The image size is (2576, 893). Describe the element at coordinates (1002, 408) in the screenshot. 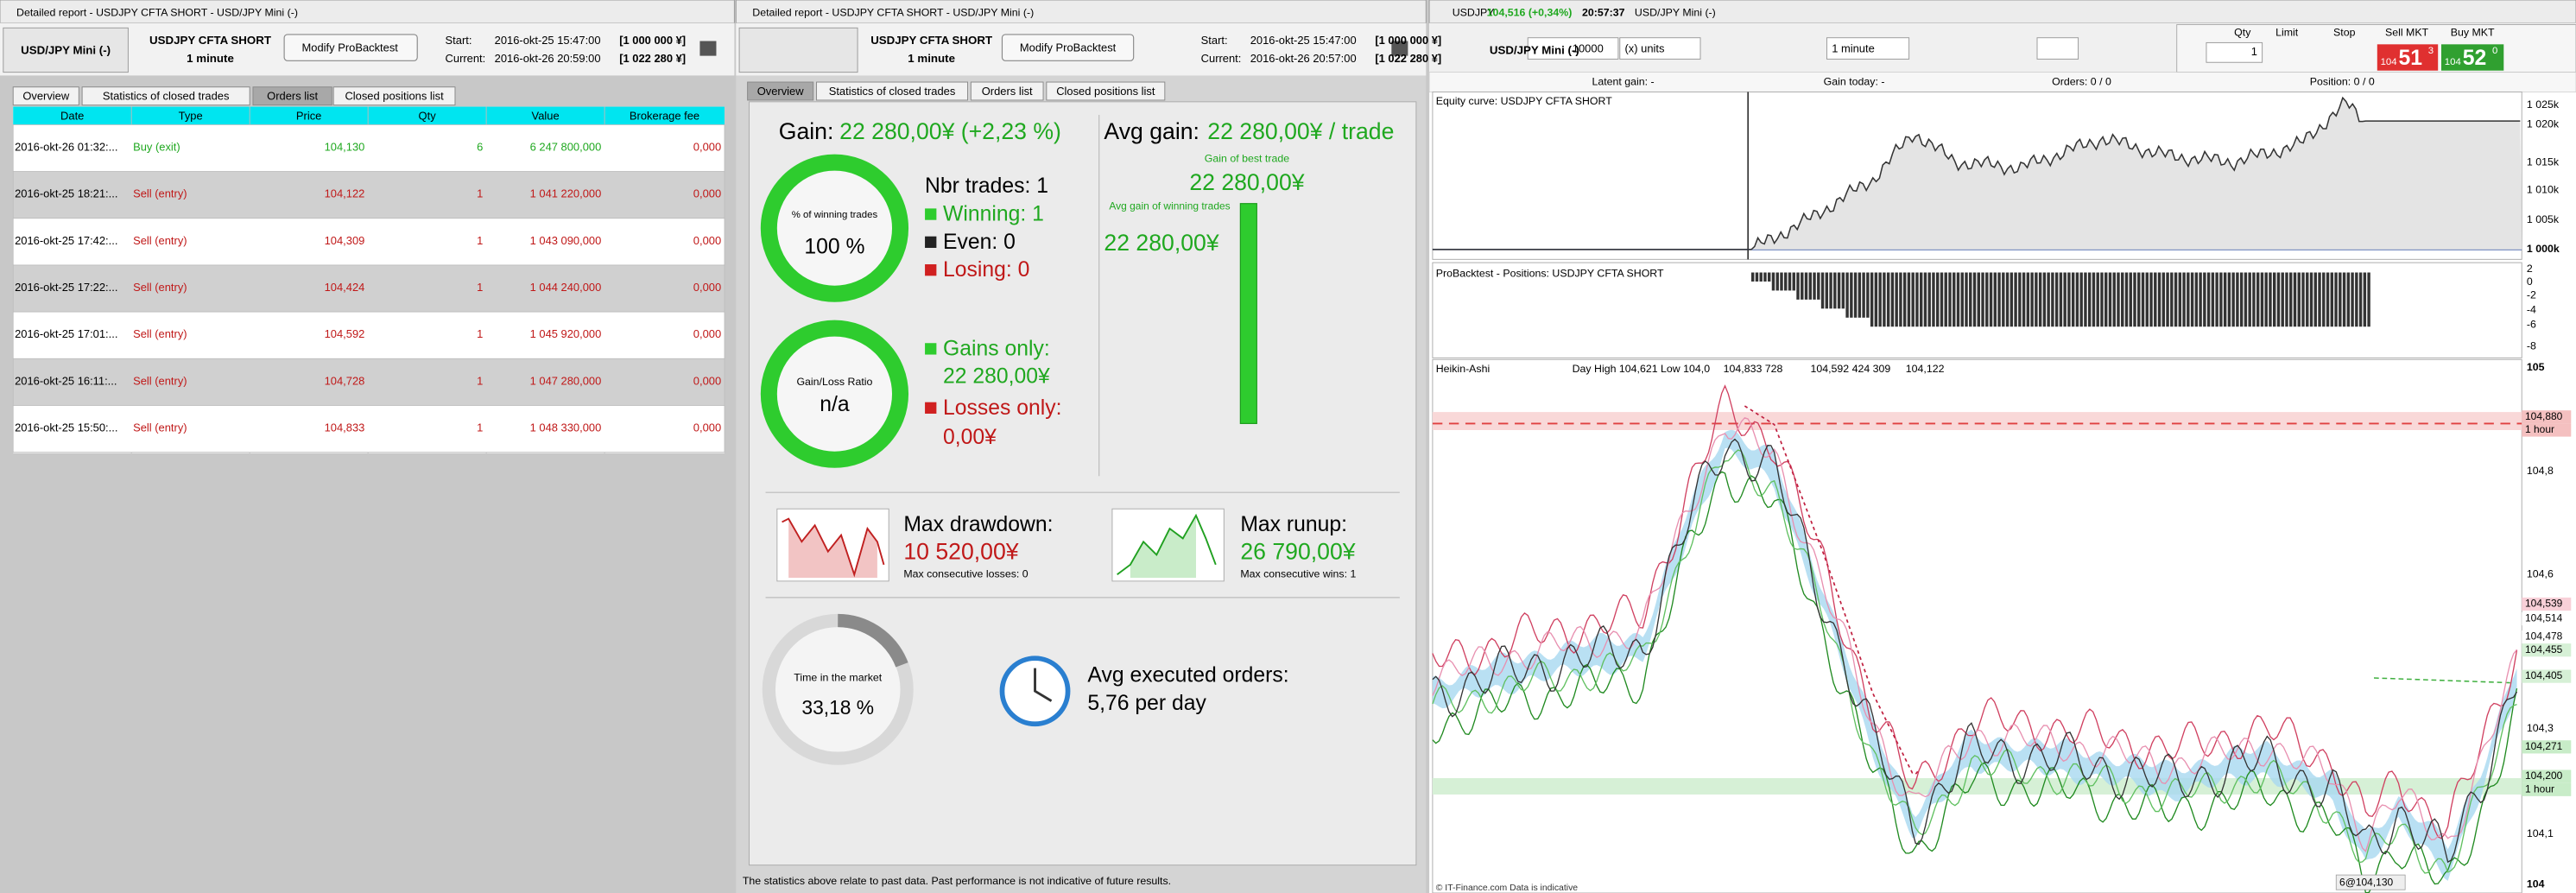

I see `losses-only: Losses only:` at that location.